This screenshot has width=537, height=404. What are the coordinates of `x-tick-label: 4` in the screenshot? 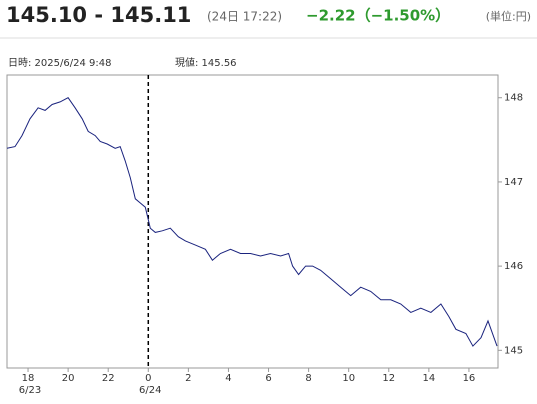 It's located at (228, 378).